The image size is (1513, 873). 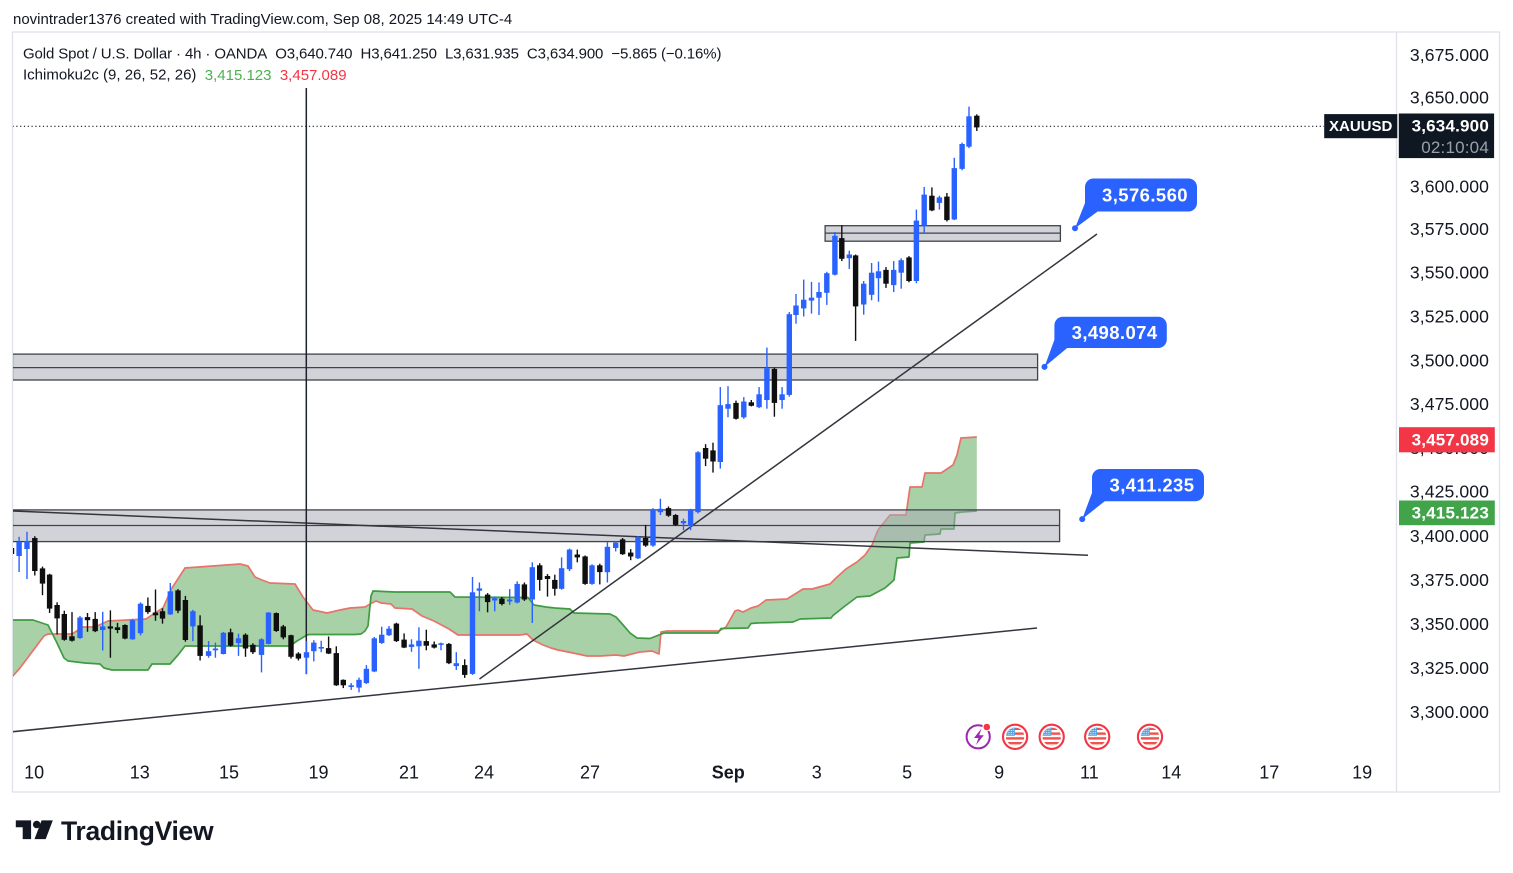 What do you see at coordinates (590, 773) in the screenshot?
I see `svg-text: 27` at bounding box center [590, 773].